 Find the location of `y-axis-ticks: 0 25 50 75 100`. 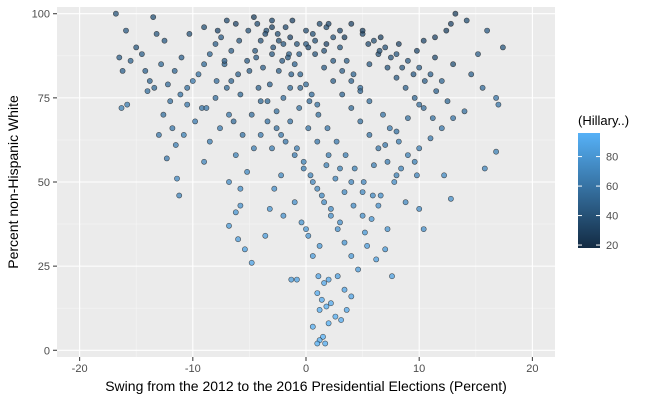

y-axis-ticks: 0 25 50 75 100 is located at coordinates (44, 183).